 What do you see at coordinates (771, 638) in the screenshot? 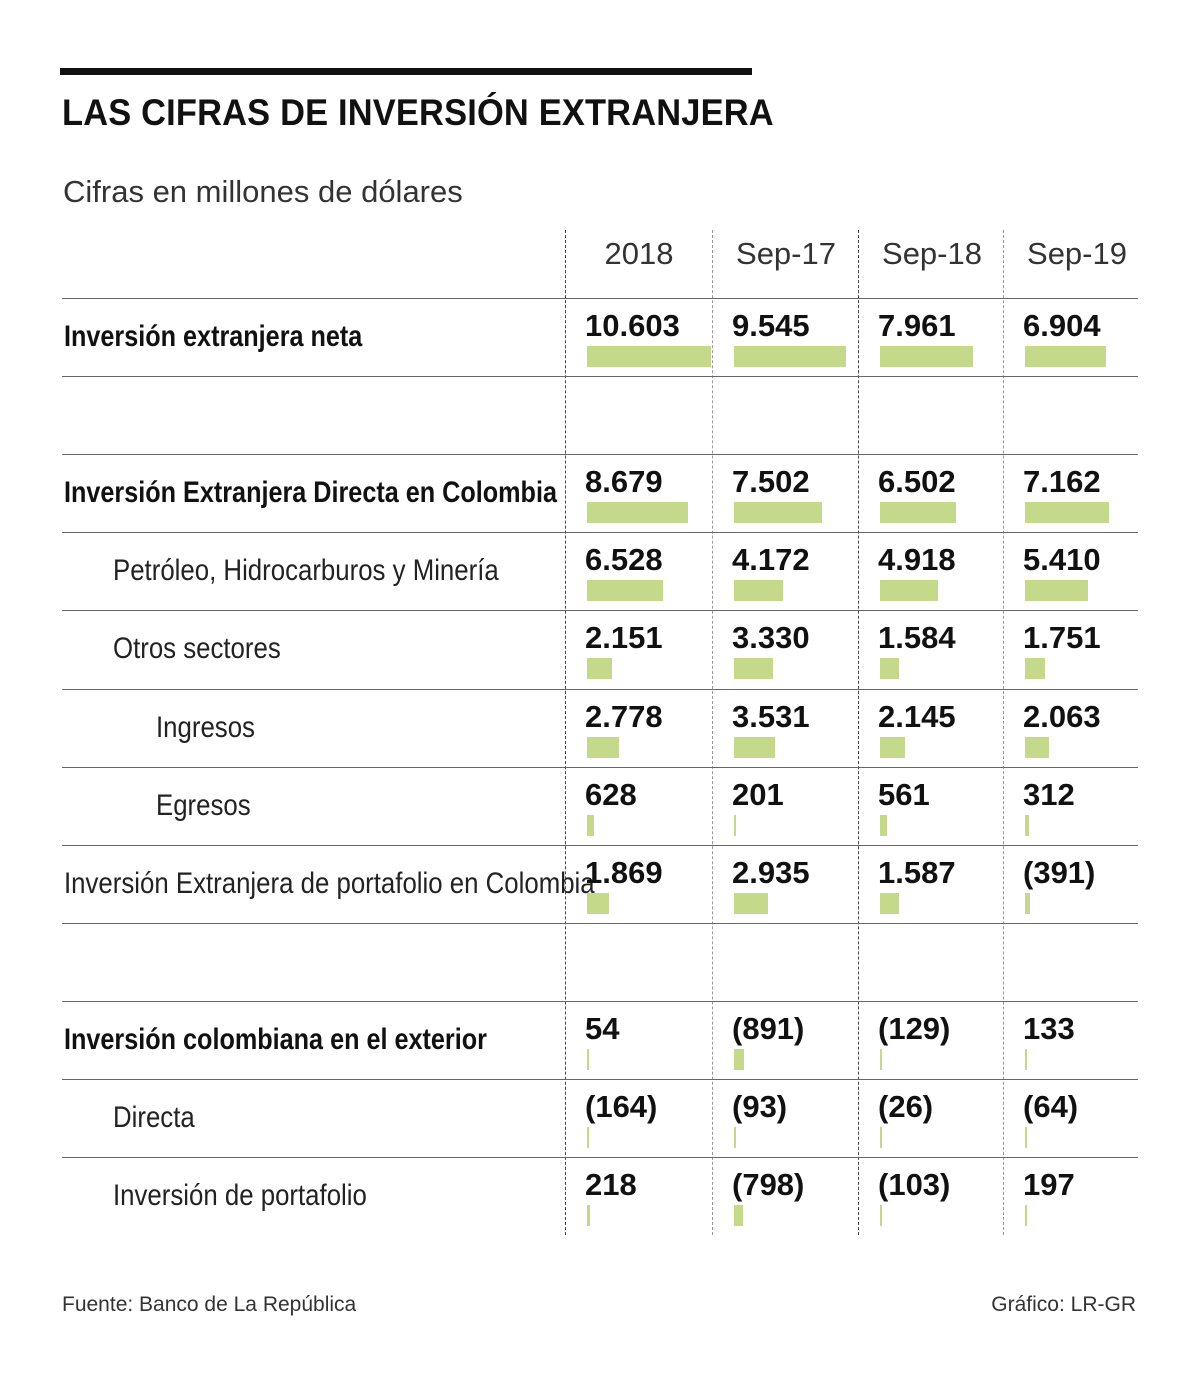
I see `cell-value: 3.330` at bounding box center [771, 638].